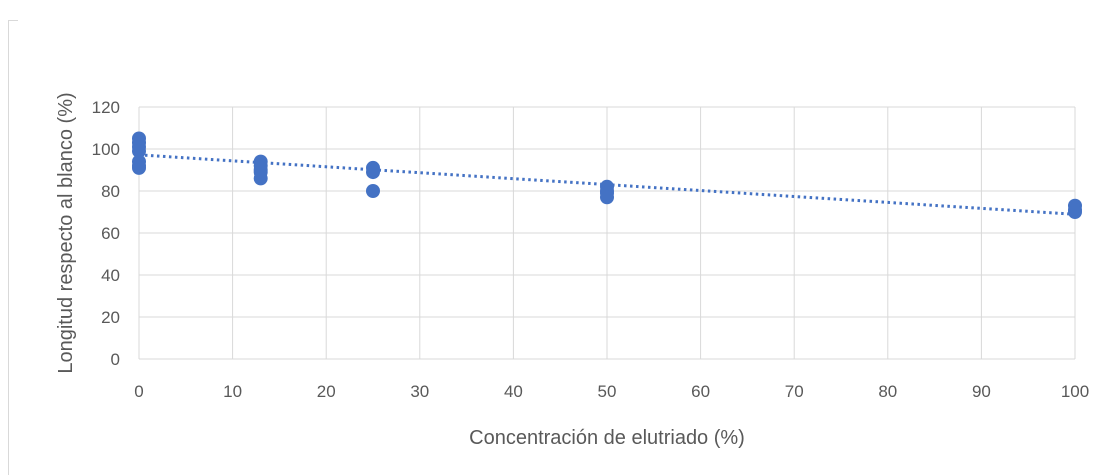 The width and height of the screenshot is (1119, 475). I want to click on y-axis-title: Longitud respecto al blanco (%), so click(66, 232).